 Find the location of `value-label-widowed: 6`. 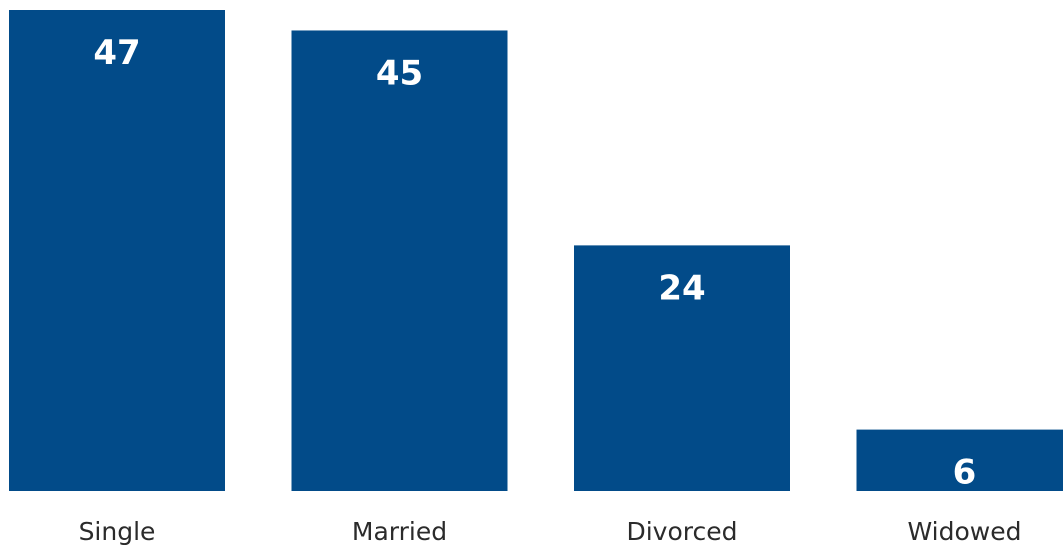

value-label-widowed: 6 is located at coordinates (965, 473).